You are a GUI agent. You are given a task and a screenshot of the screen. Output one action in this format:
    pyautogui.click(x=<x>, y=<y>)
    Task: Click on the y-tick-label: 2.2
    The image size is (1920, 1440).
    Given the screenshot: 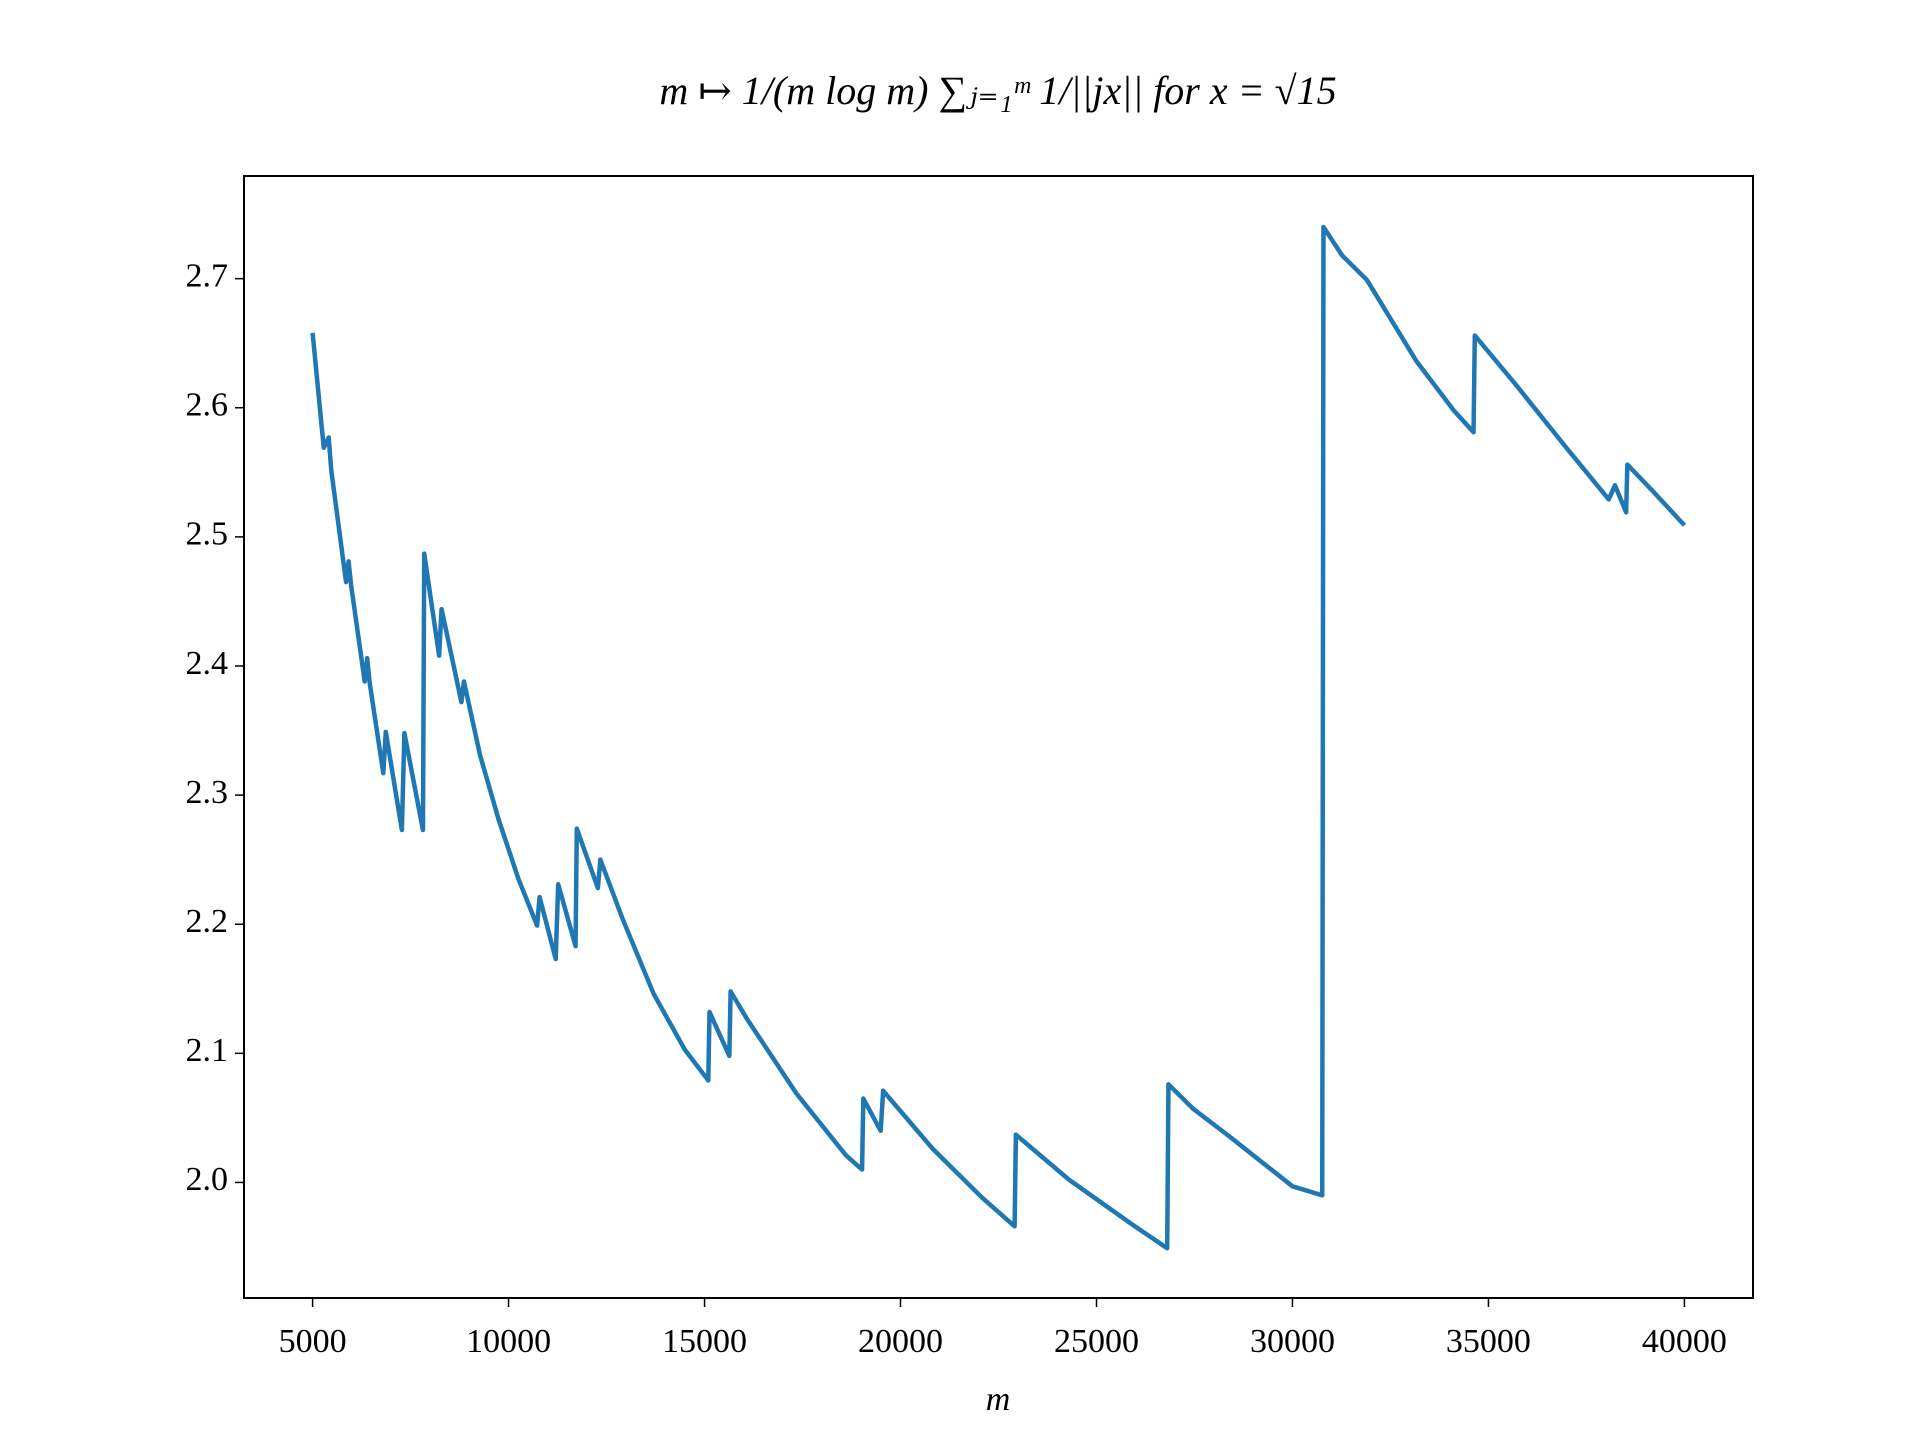 What is the action you would take?
    pyautogui.click(x=207, y=921)
    